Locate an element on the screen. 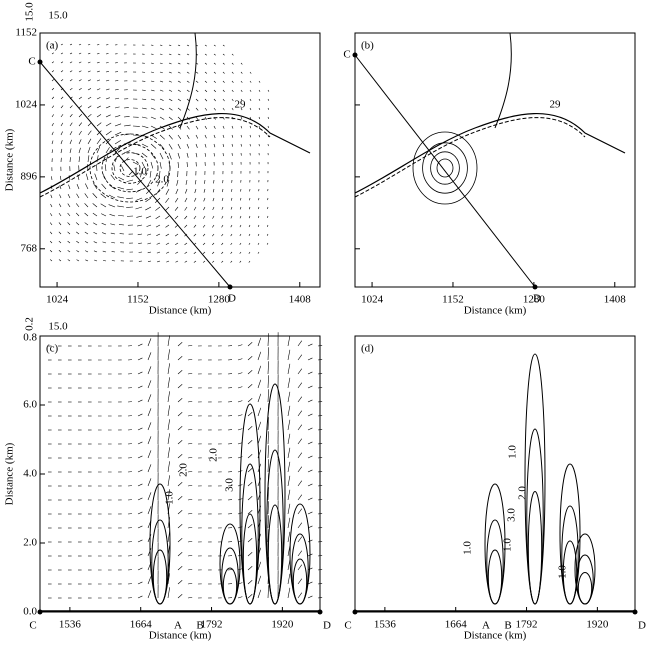  y-tick-label: 1152 is located at coordinates (26, 33).